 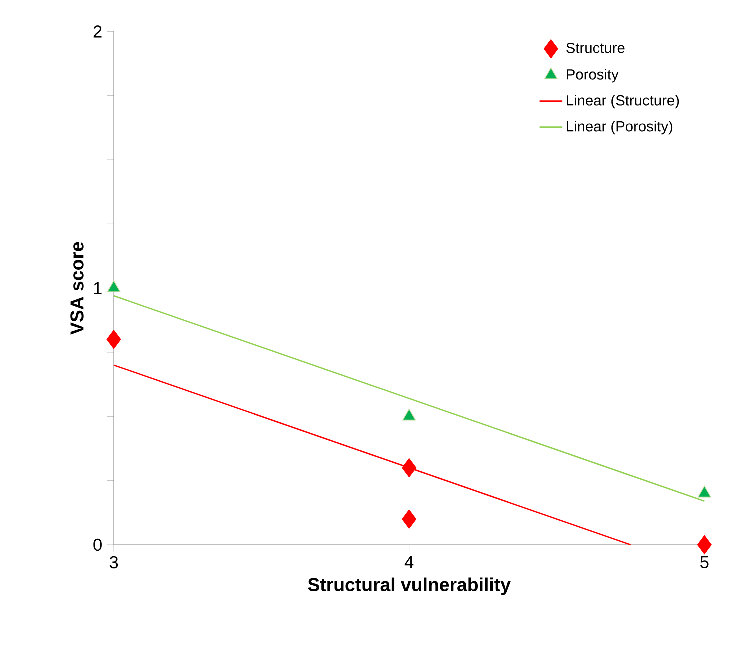 I want to click on x-tick-label: 5, so click(x=704, y=562).